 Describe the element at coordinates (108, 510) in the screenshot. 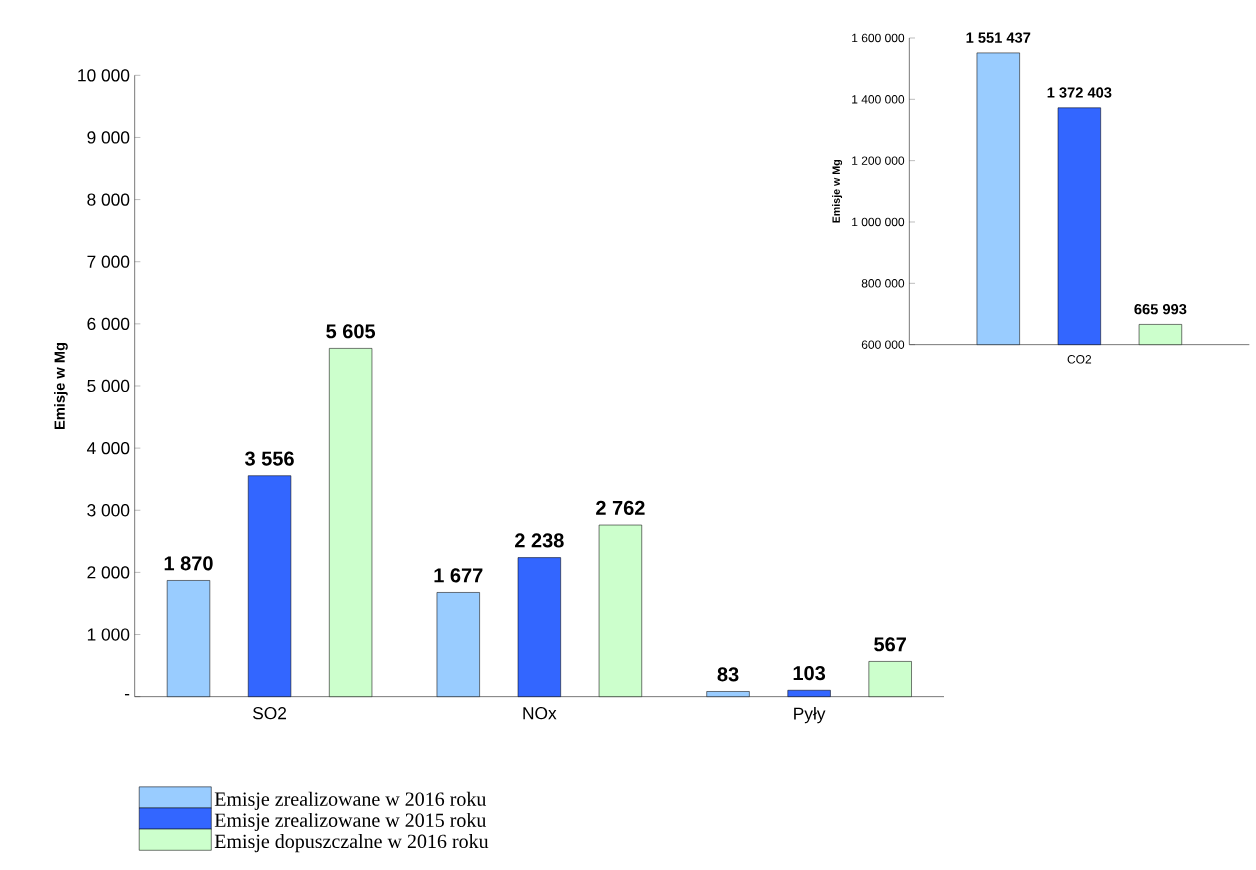

I see `y-tick-label: 3 000` at that location.